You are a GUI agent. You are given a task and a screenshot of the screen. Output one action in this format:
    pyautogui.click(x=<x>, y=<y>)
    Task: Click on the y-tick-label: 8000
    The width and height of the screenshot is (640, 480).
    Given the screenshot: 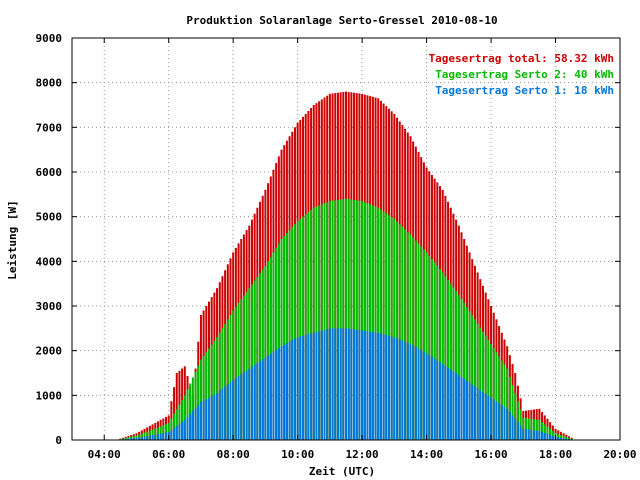 What is the action you would take?
    pyautogui.click(x=49, y=83)
    